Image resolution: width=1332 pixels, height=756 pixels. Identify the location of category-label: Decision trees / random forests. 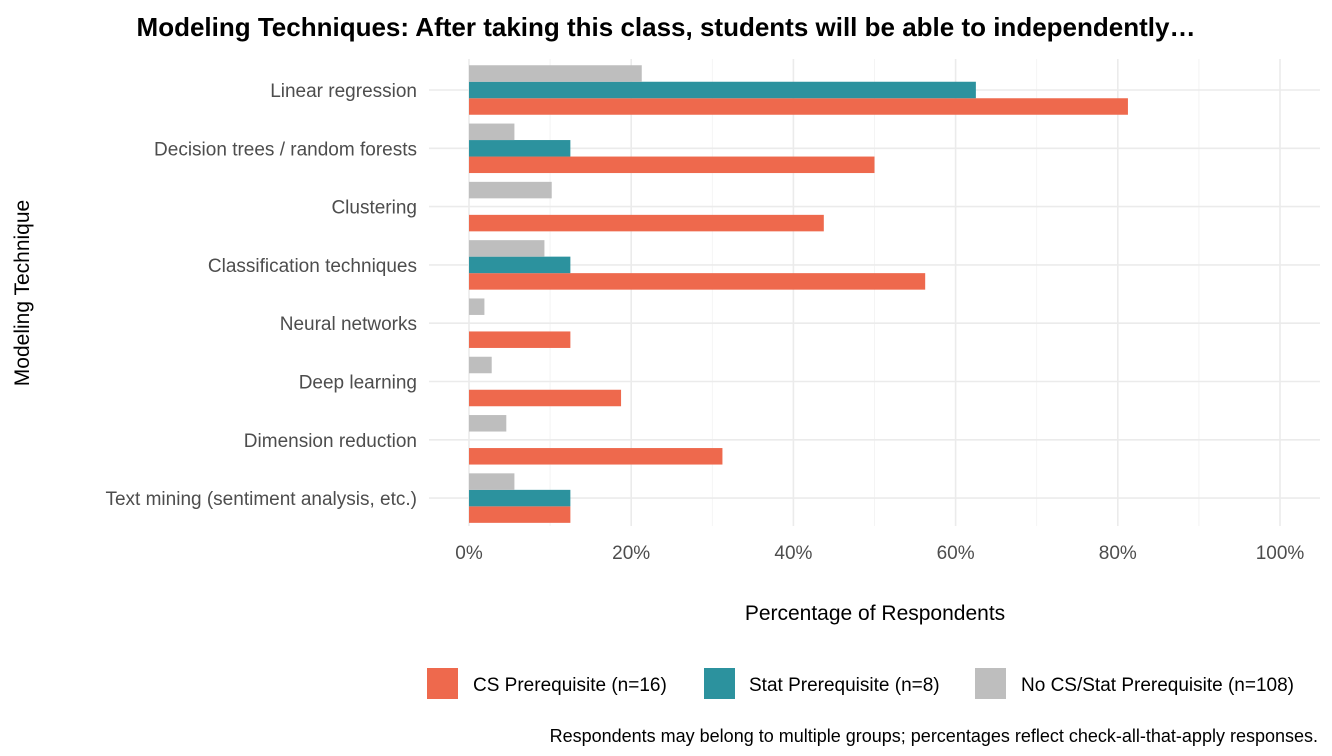
(285, 149).